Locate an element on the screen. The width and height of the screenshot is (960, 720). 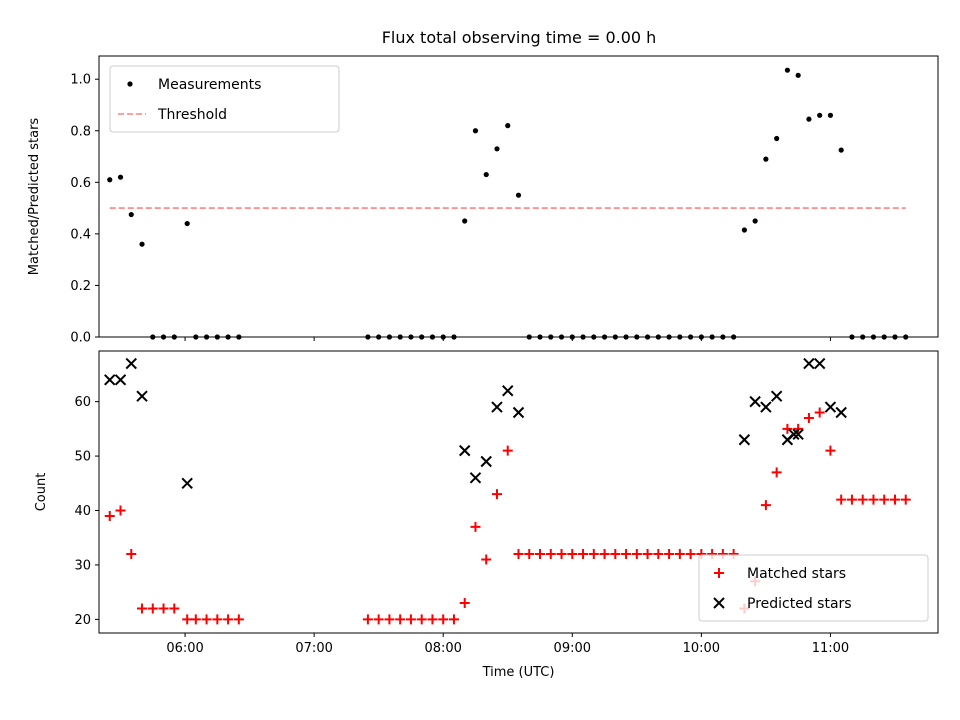
top-y-tick-label: 0.8 is located at coordinates (80, 131).